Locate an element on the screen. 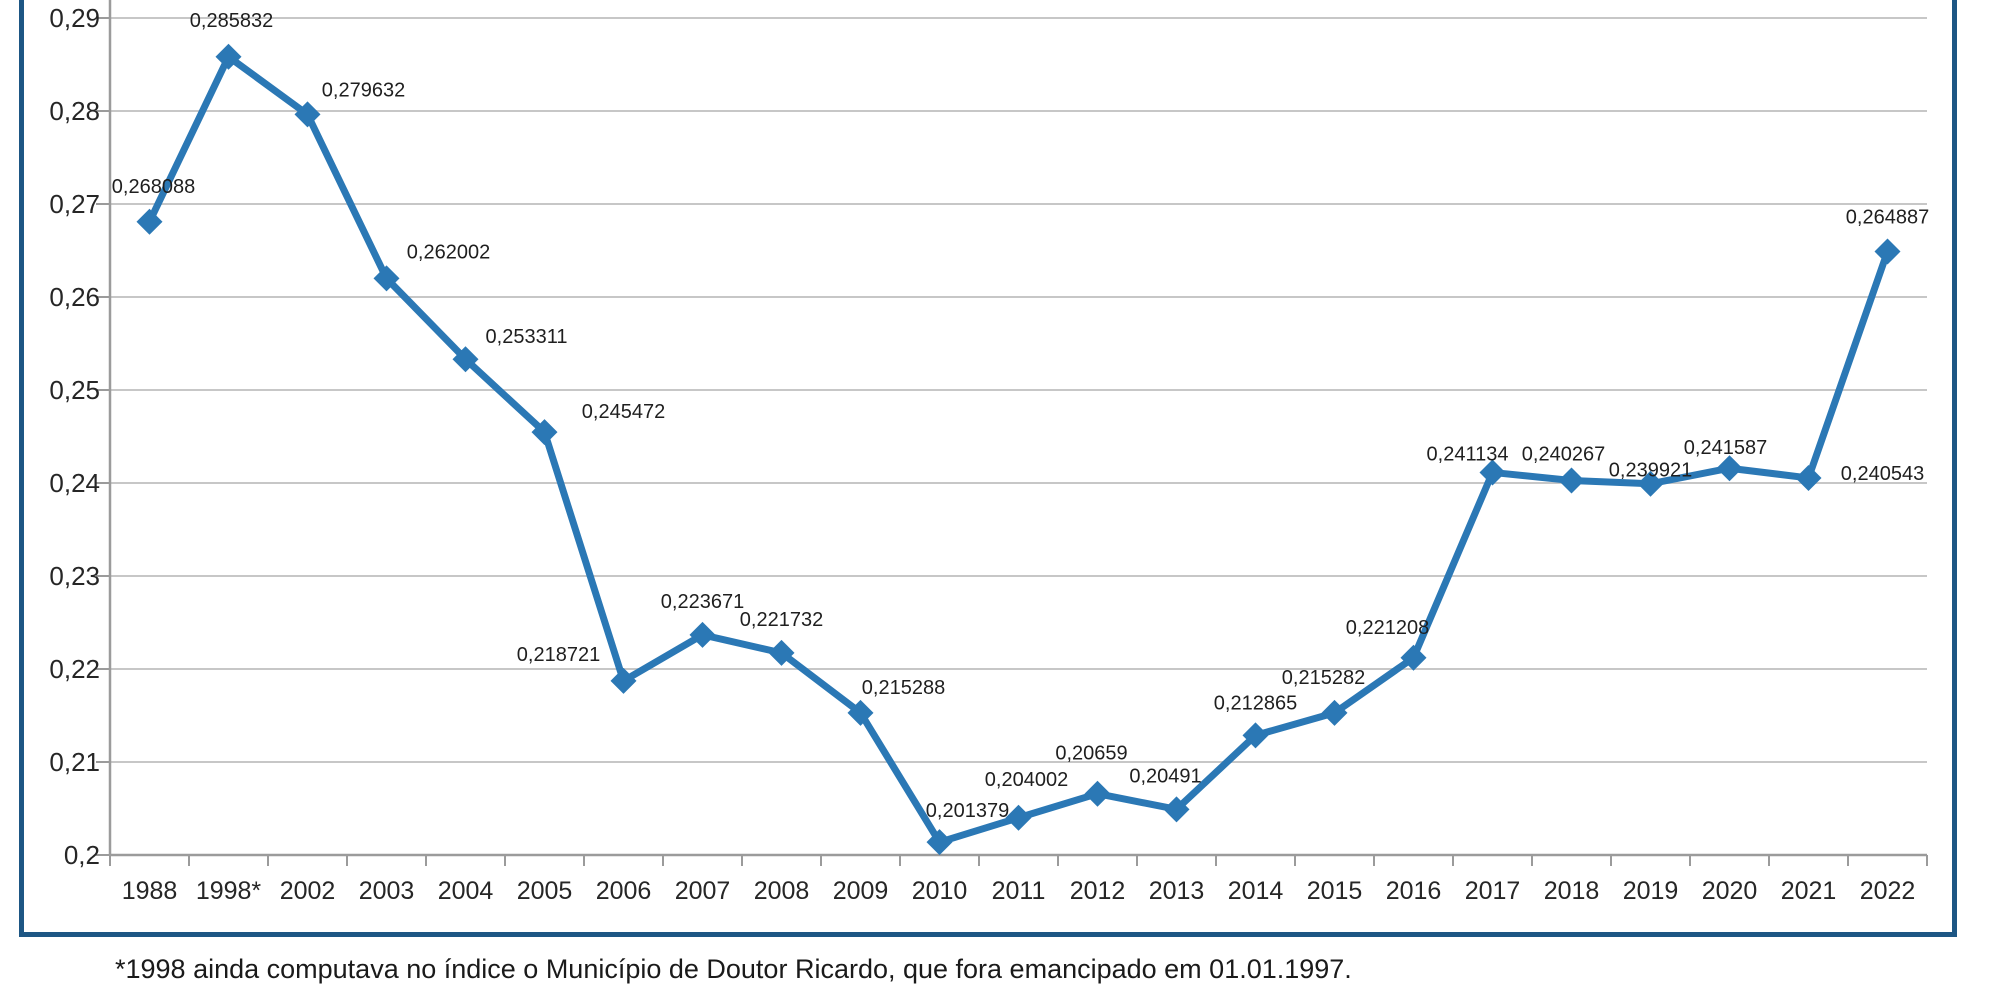  data-point-label: 0,239921 is located at coordinates (1650, 471).